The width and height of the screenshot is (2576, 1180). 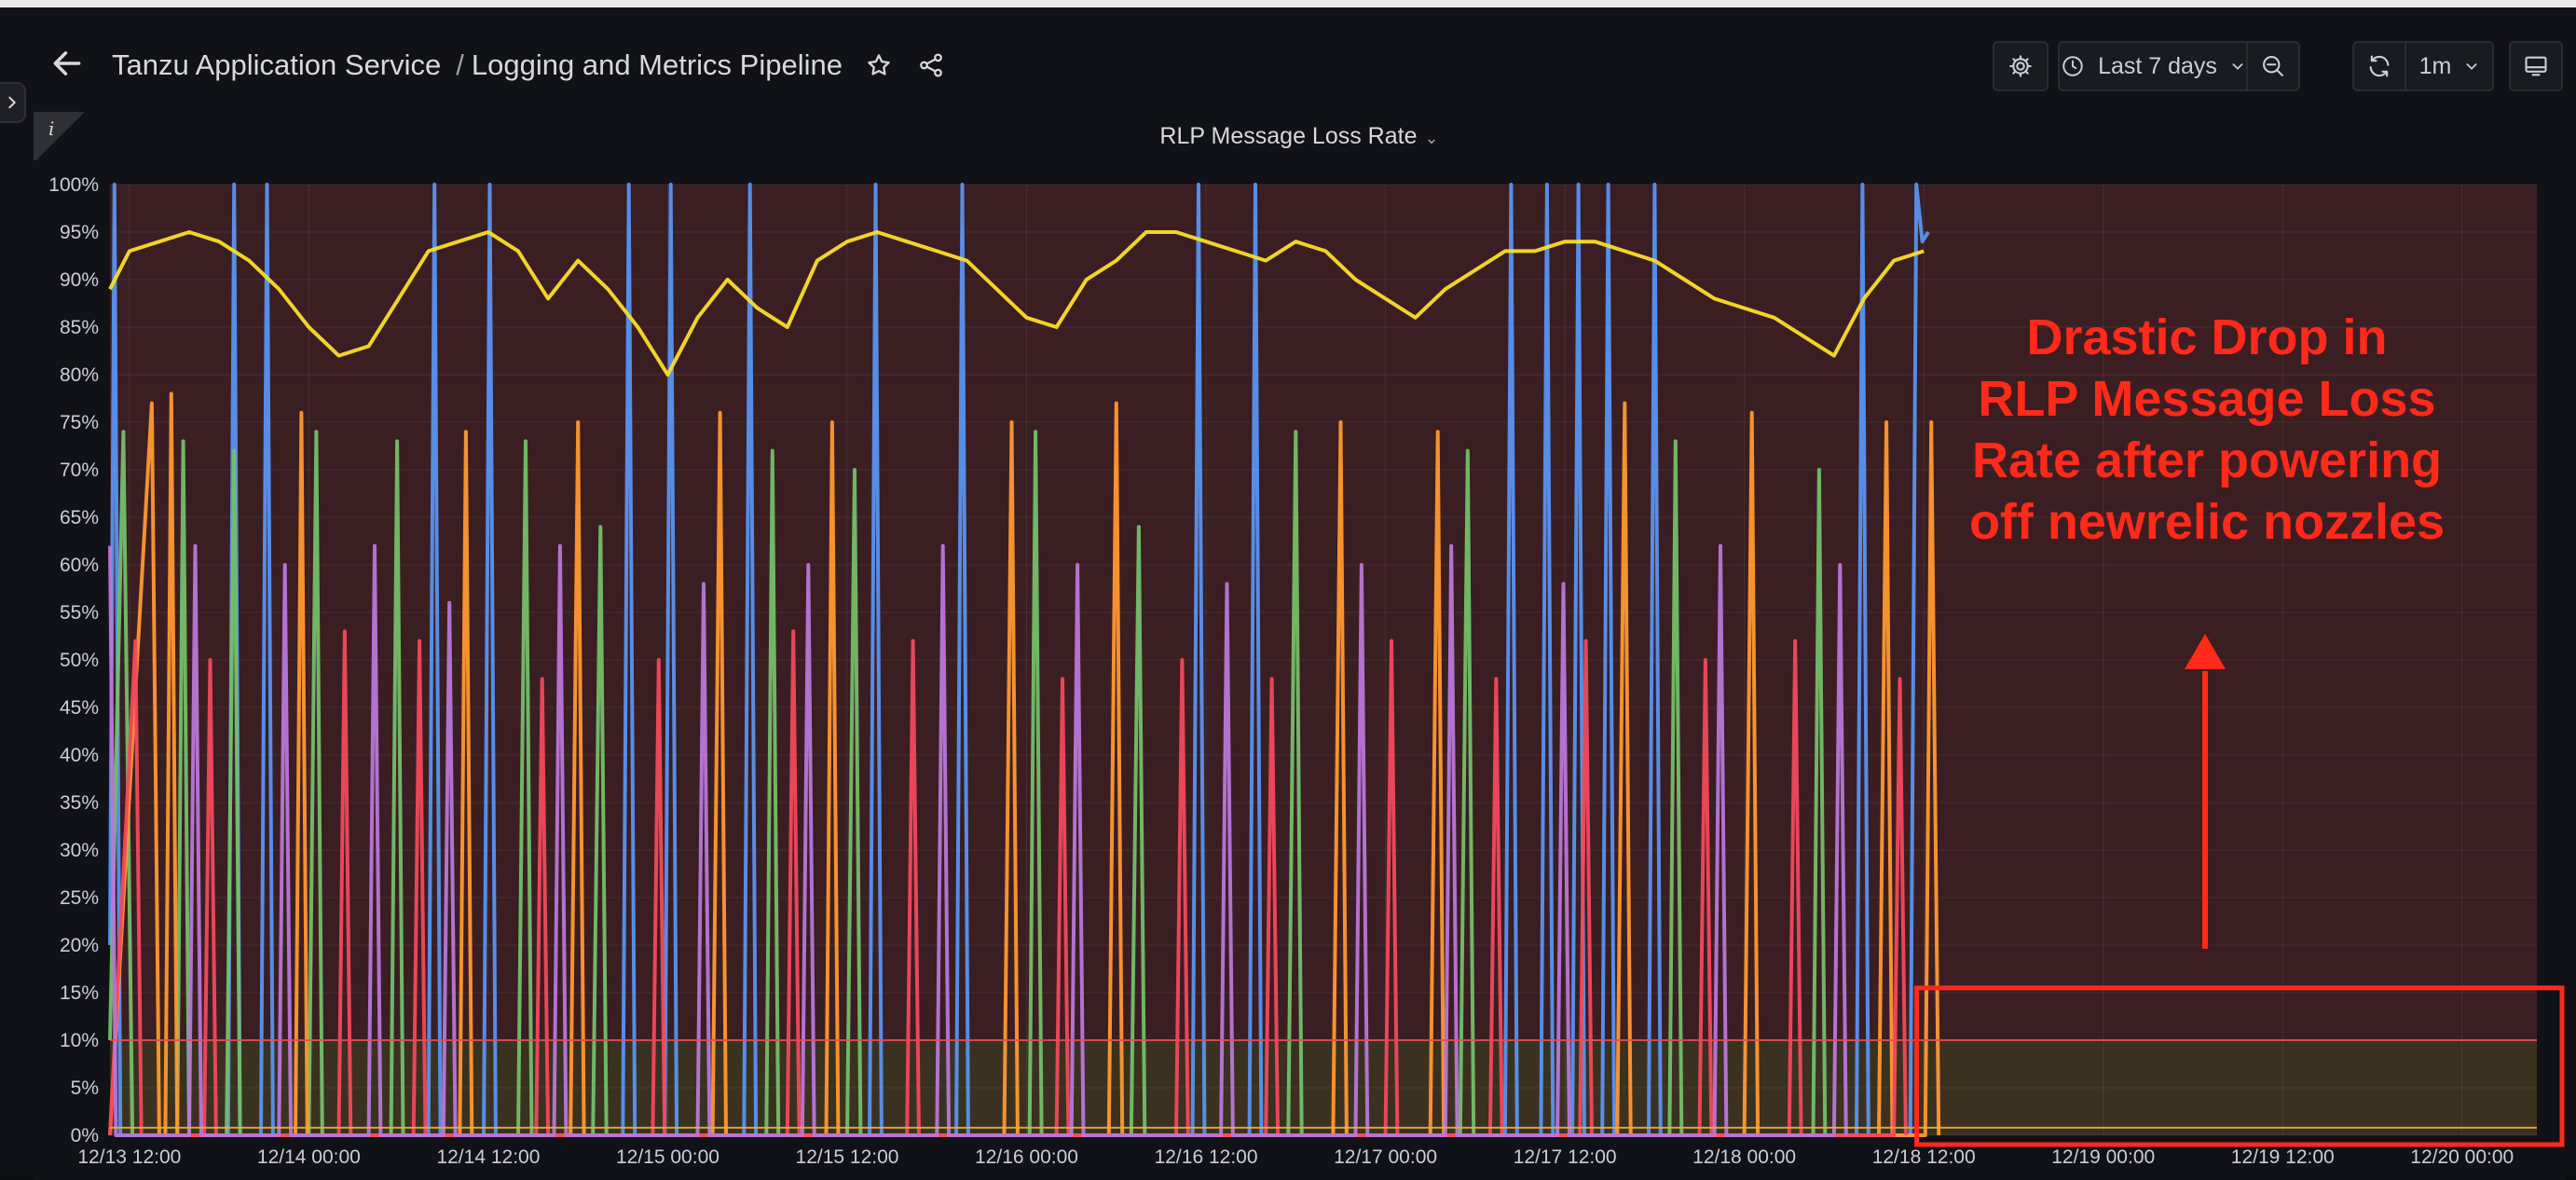 What do you see at coordinates (2072, 66) in the screenshot?
I see `clock-icon` at bounding box center [2072, 66].